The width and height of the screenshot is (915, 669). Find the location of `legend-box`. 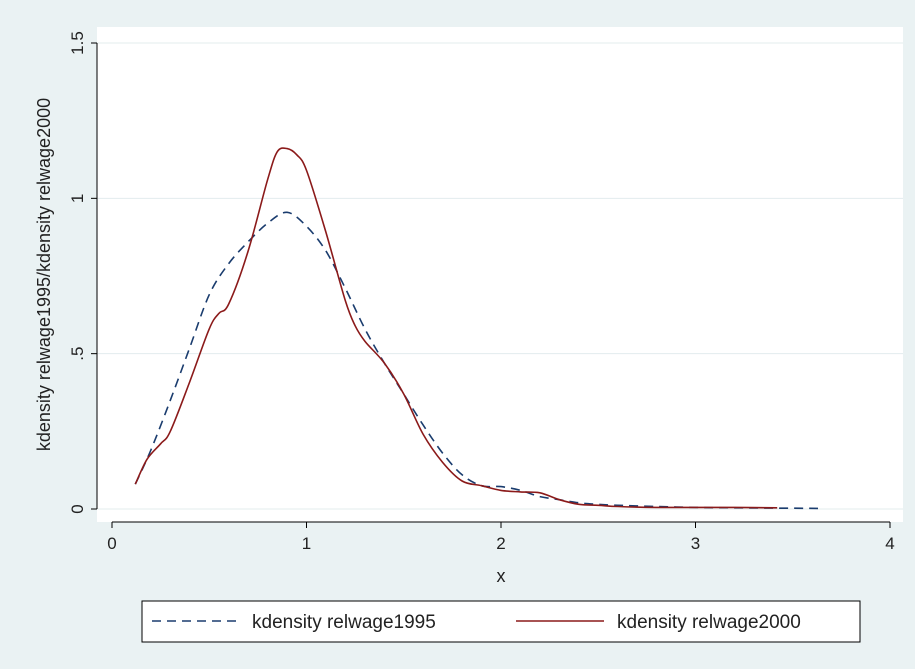

legend-box is located at coordinates (501, 621).